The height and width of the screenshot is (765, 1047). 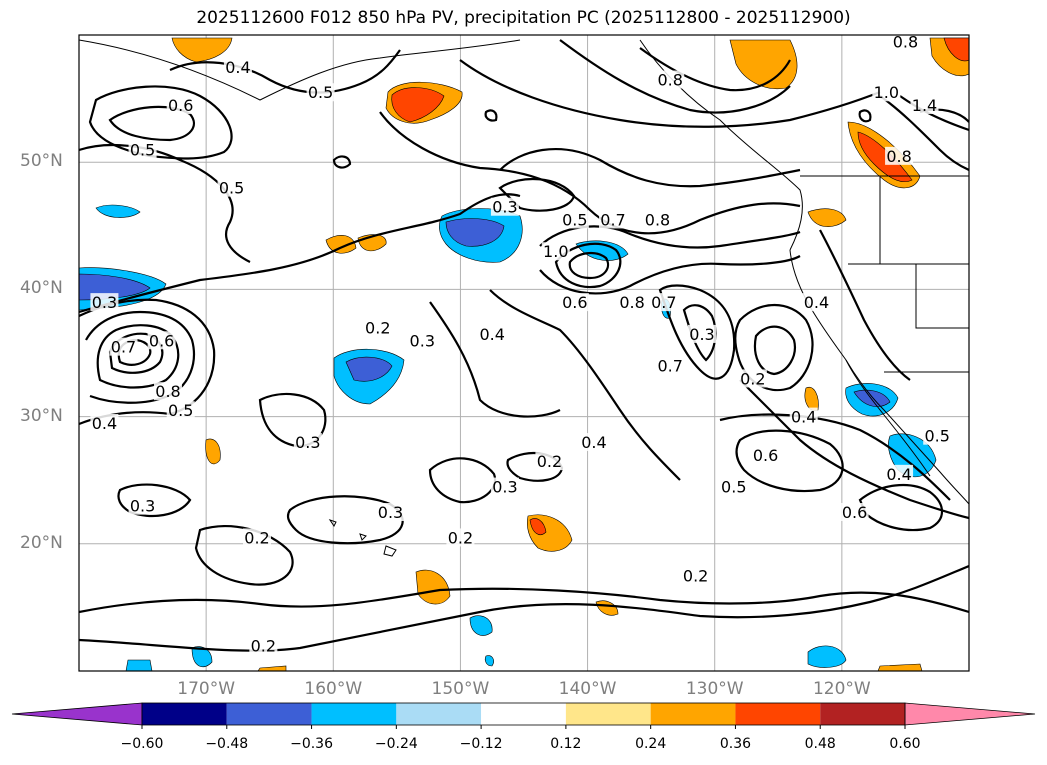 What do you see at coordinates (587, 689) in the screenshot?
I see `longitude-tick-label: 140°W` at bounding box center [587, 689].